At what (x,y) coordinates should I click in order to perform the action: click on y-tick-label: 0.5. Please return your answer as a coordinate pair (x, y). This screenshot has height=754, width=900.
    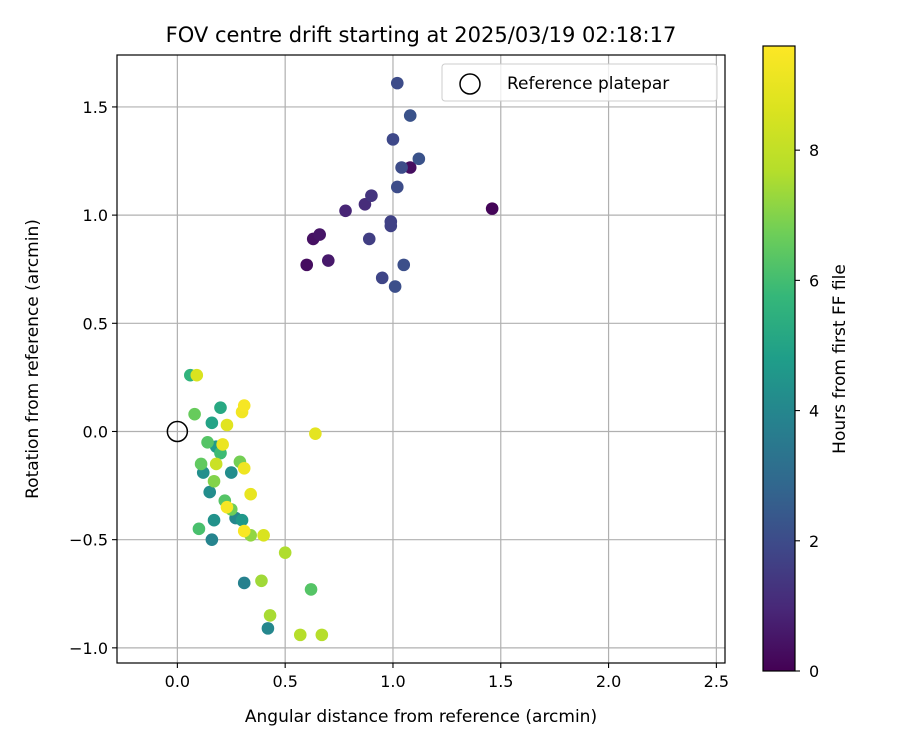
    Looking at the image, I should click on (95, 323).